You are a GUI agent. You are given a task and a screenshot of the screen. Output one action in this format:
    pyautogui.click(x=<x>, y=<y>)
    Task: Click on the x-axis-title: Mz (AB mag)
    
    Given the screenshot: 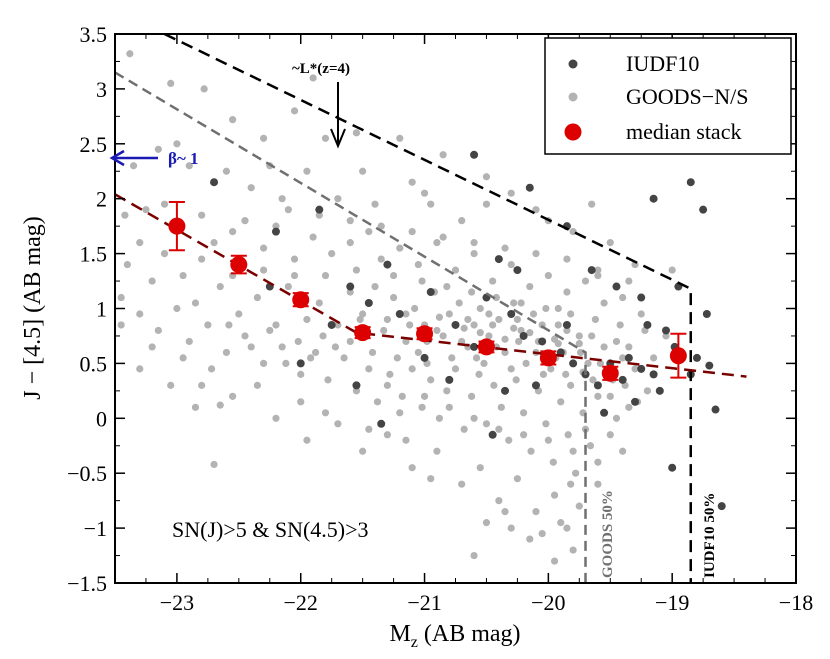 What is the action you would take?
    pyautogui.click(x=454, y=636)
    